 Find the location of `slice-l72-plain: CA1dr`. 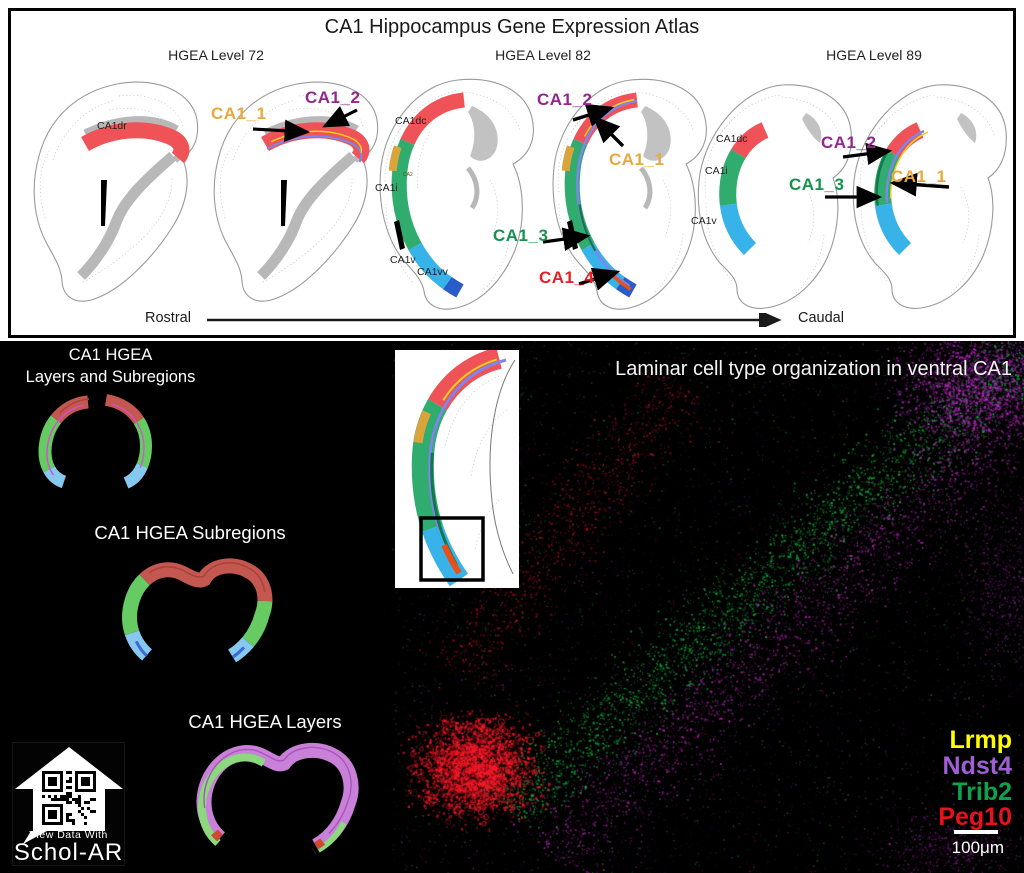

slice-l72-plain: CA1dr is located at coordinates (115, 190).